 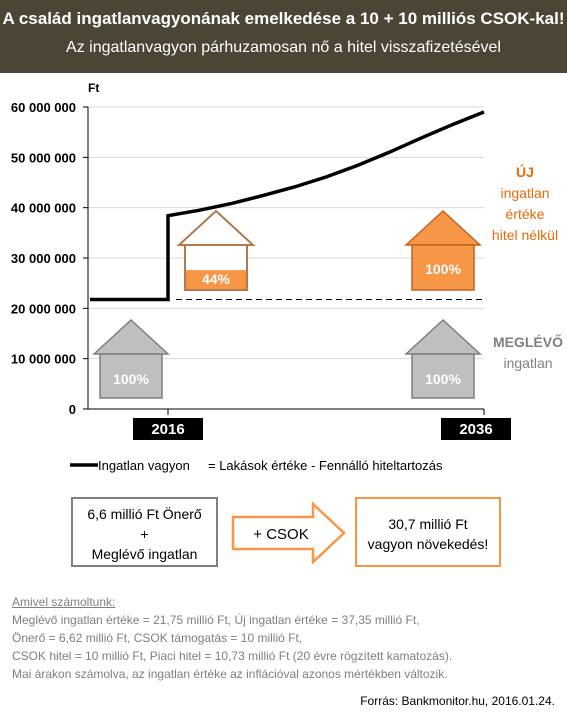 I want to click on side-label-existing-title: MEGLÉVŐ, so click(x=527, y=342).